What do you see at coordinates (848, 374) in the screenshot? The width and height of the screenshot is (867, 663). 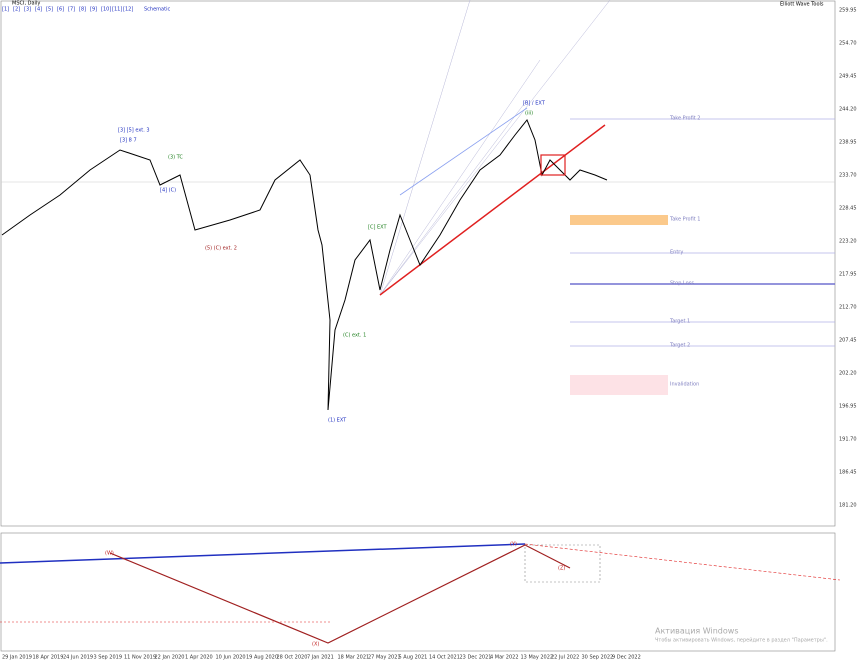 I see `price-tick: 202.20` at bounding box center [848, 374].